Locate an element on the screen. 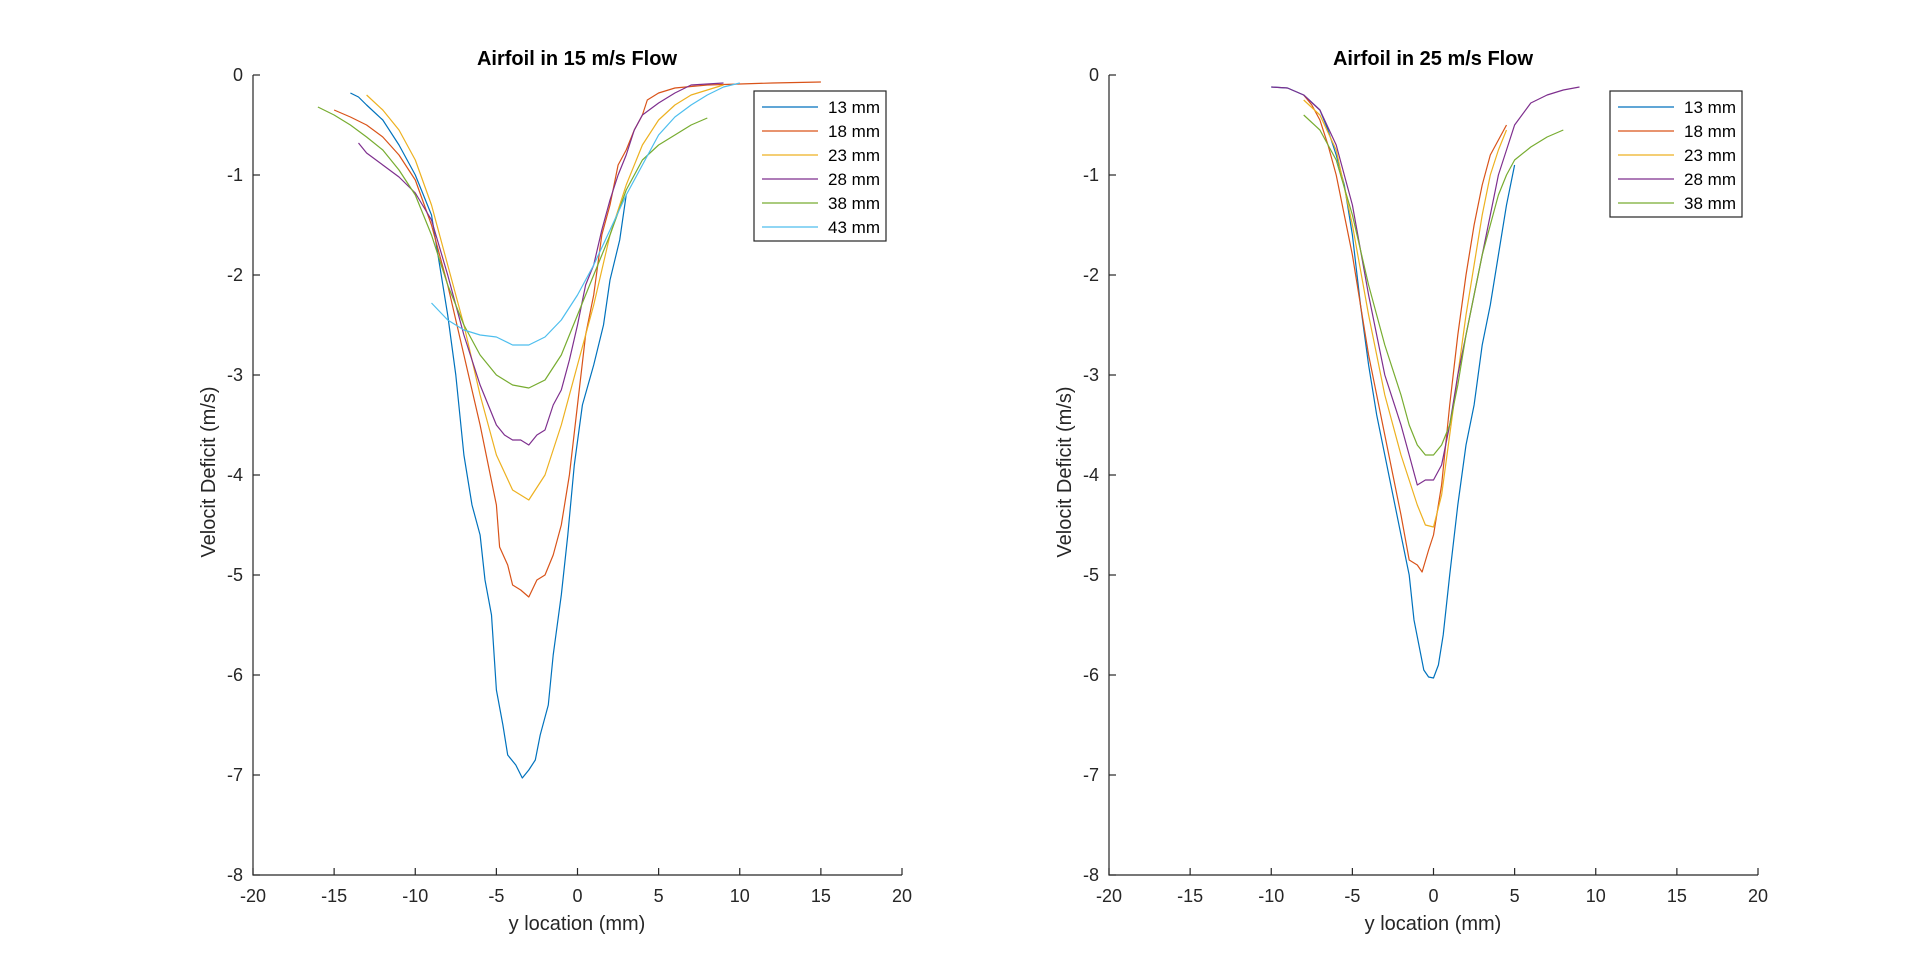 This screenshot has height=971, width=1920. legend-label: 43 mm is located at coordinates (854, 227).